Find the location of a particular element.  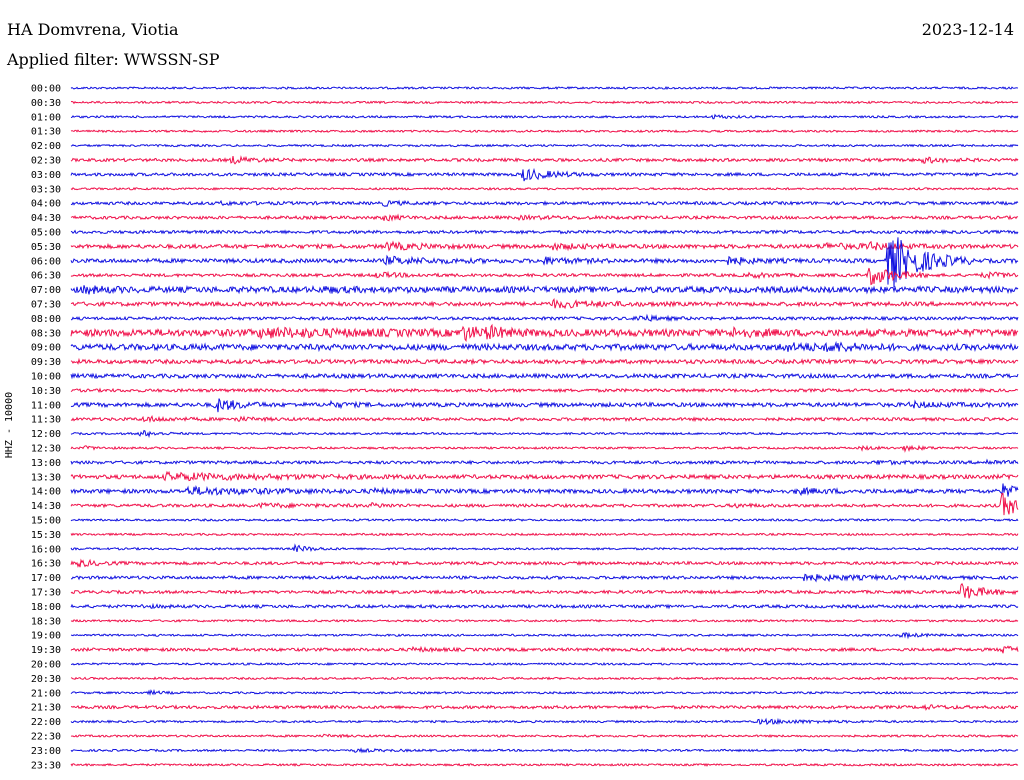

filter-label: Applied filter: WWSSN-SP is located at coordinates (113, 59).